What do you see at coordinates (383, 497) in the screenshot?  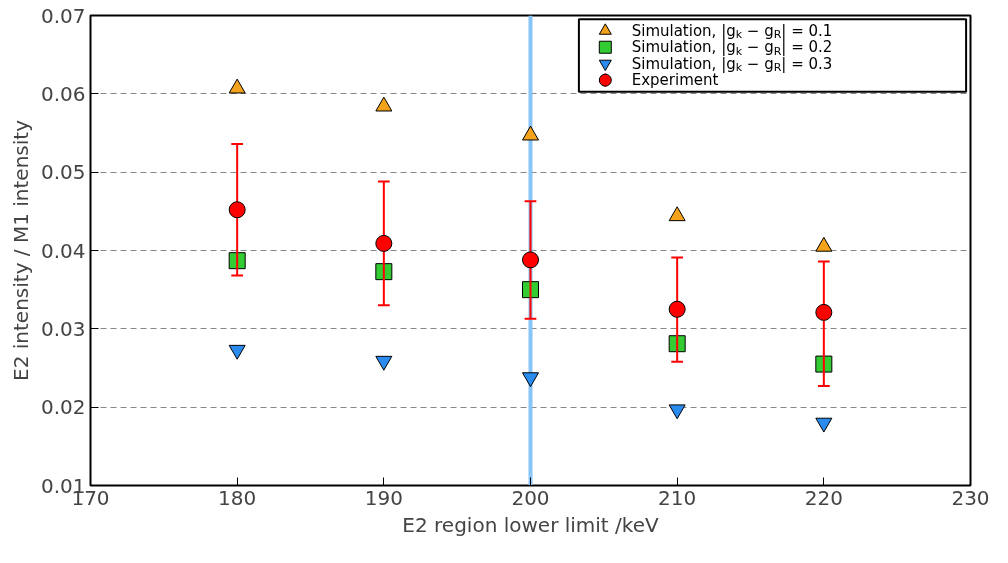 I see `x-tick-label: 190` at bounding box center [383, 497].